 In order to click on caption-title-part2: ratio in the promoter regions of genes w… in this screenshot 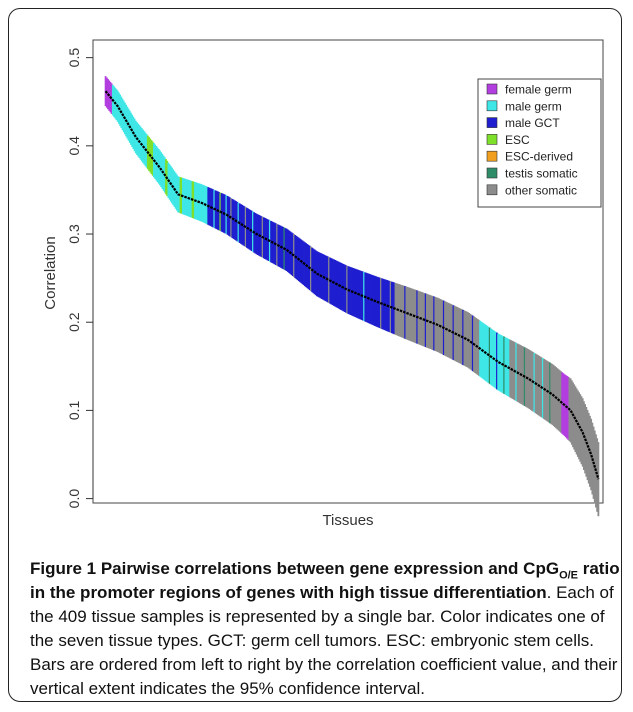, I will do `click(325, 580)`.